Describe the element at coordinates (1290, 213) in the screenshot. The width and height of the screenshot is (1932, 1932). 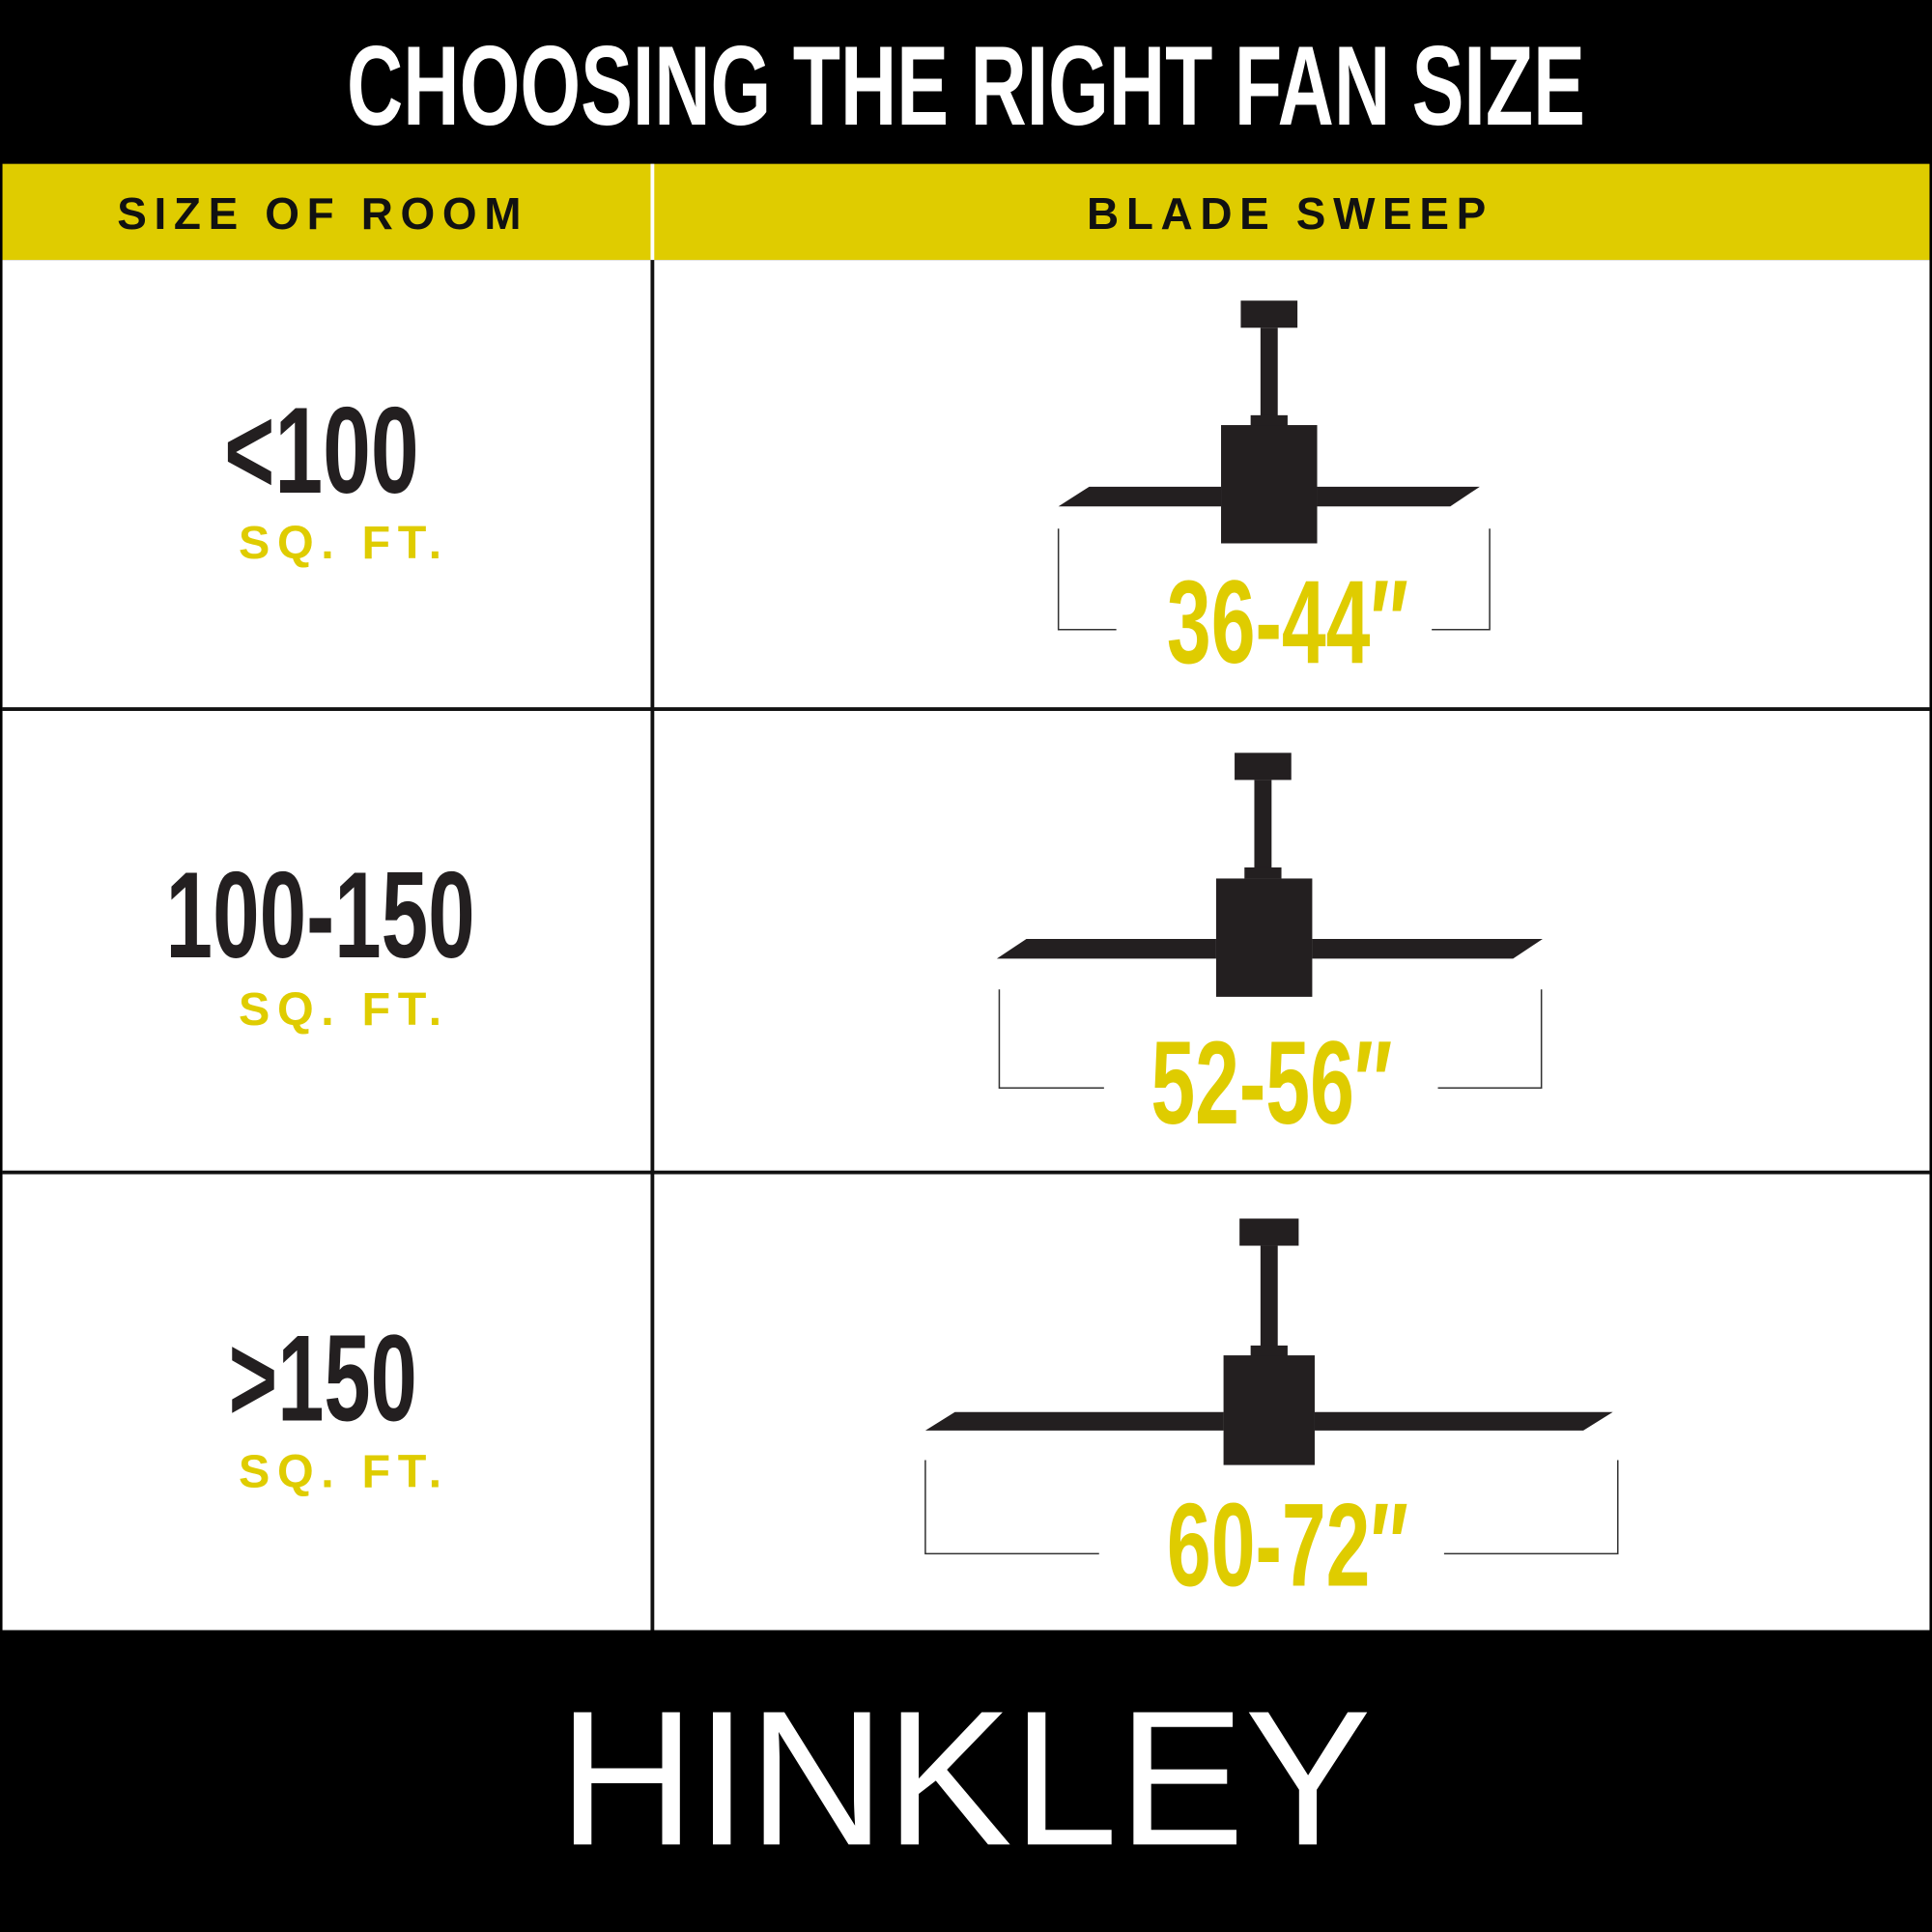
I see `header-blade-sweep: BLADE SWEEP` at that location.